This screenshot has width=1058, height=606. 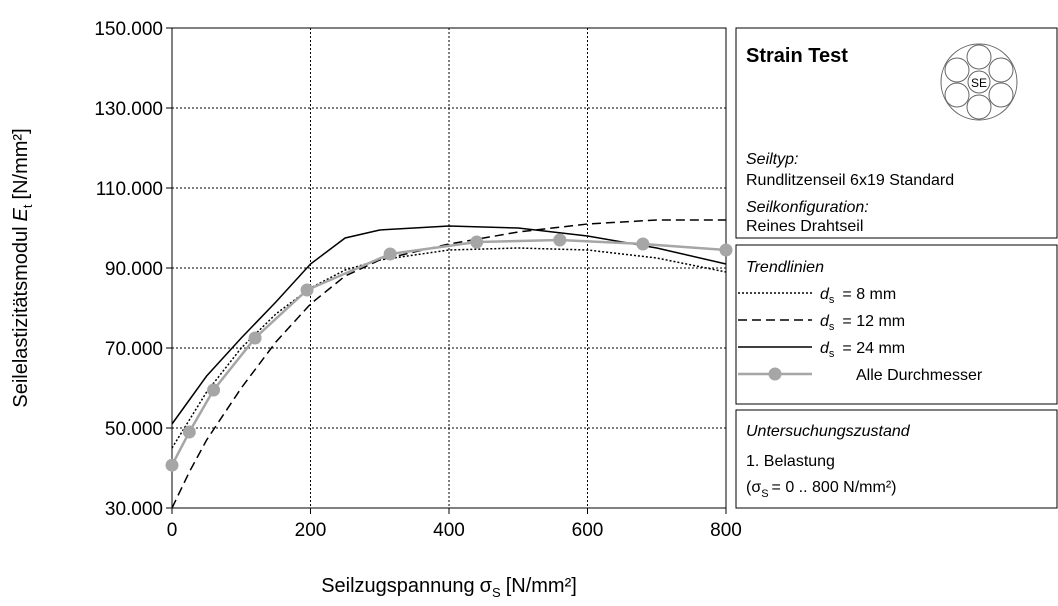 I want to click on x-label-sub: S, so click(x=496, y=592).